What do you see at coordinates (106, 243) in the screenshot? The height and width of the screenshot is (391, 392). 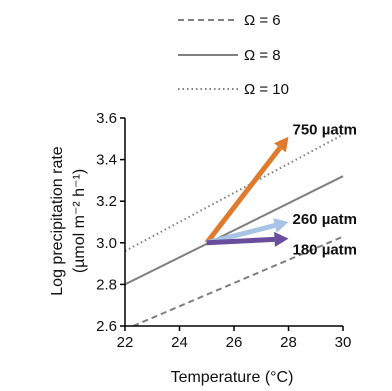 I see `y-tick-label: 3.0` at bounding box center [106, 243].